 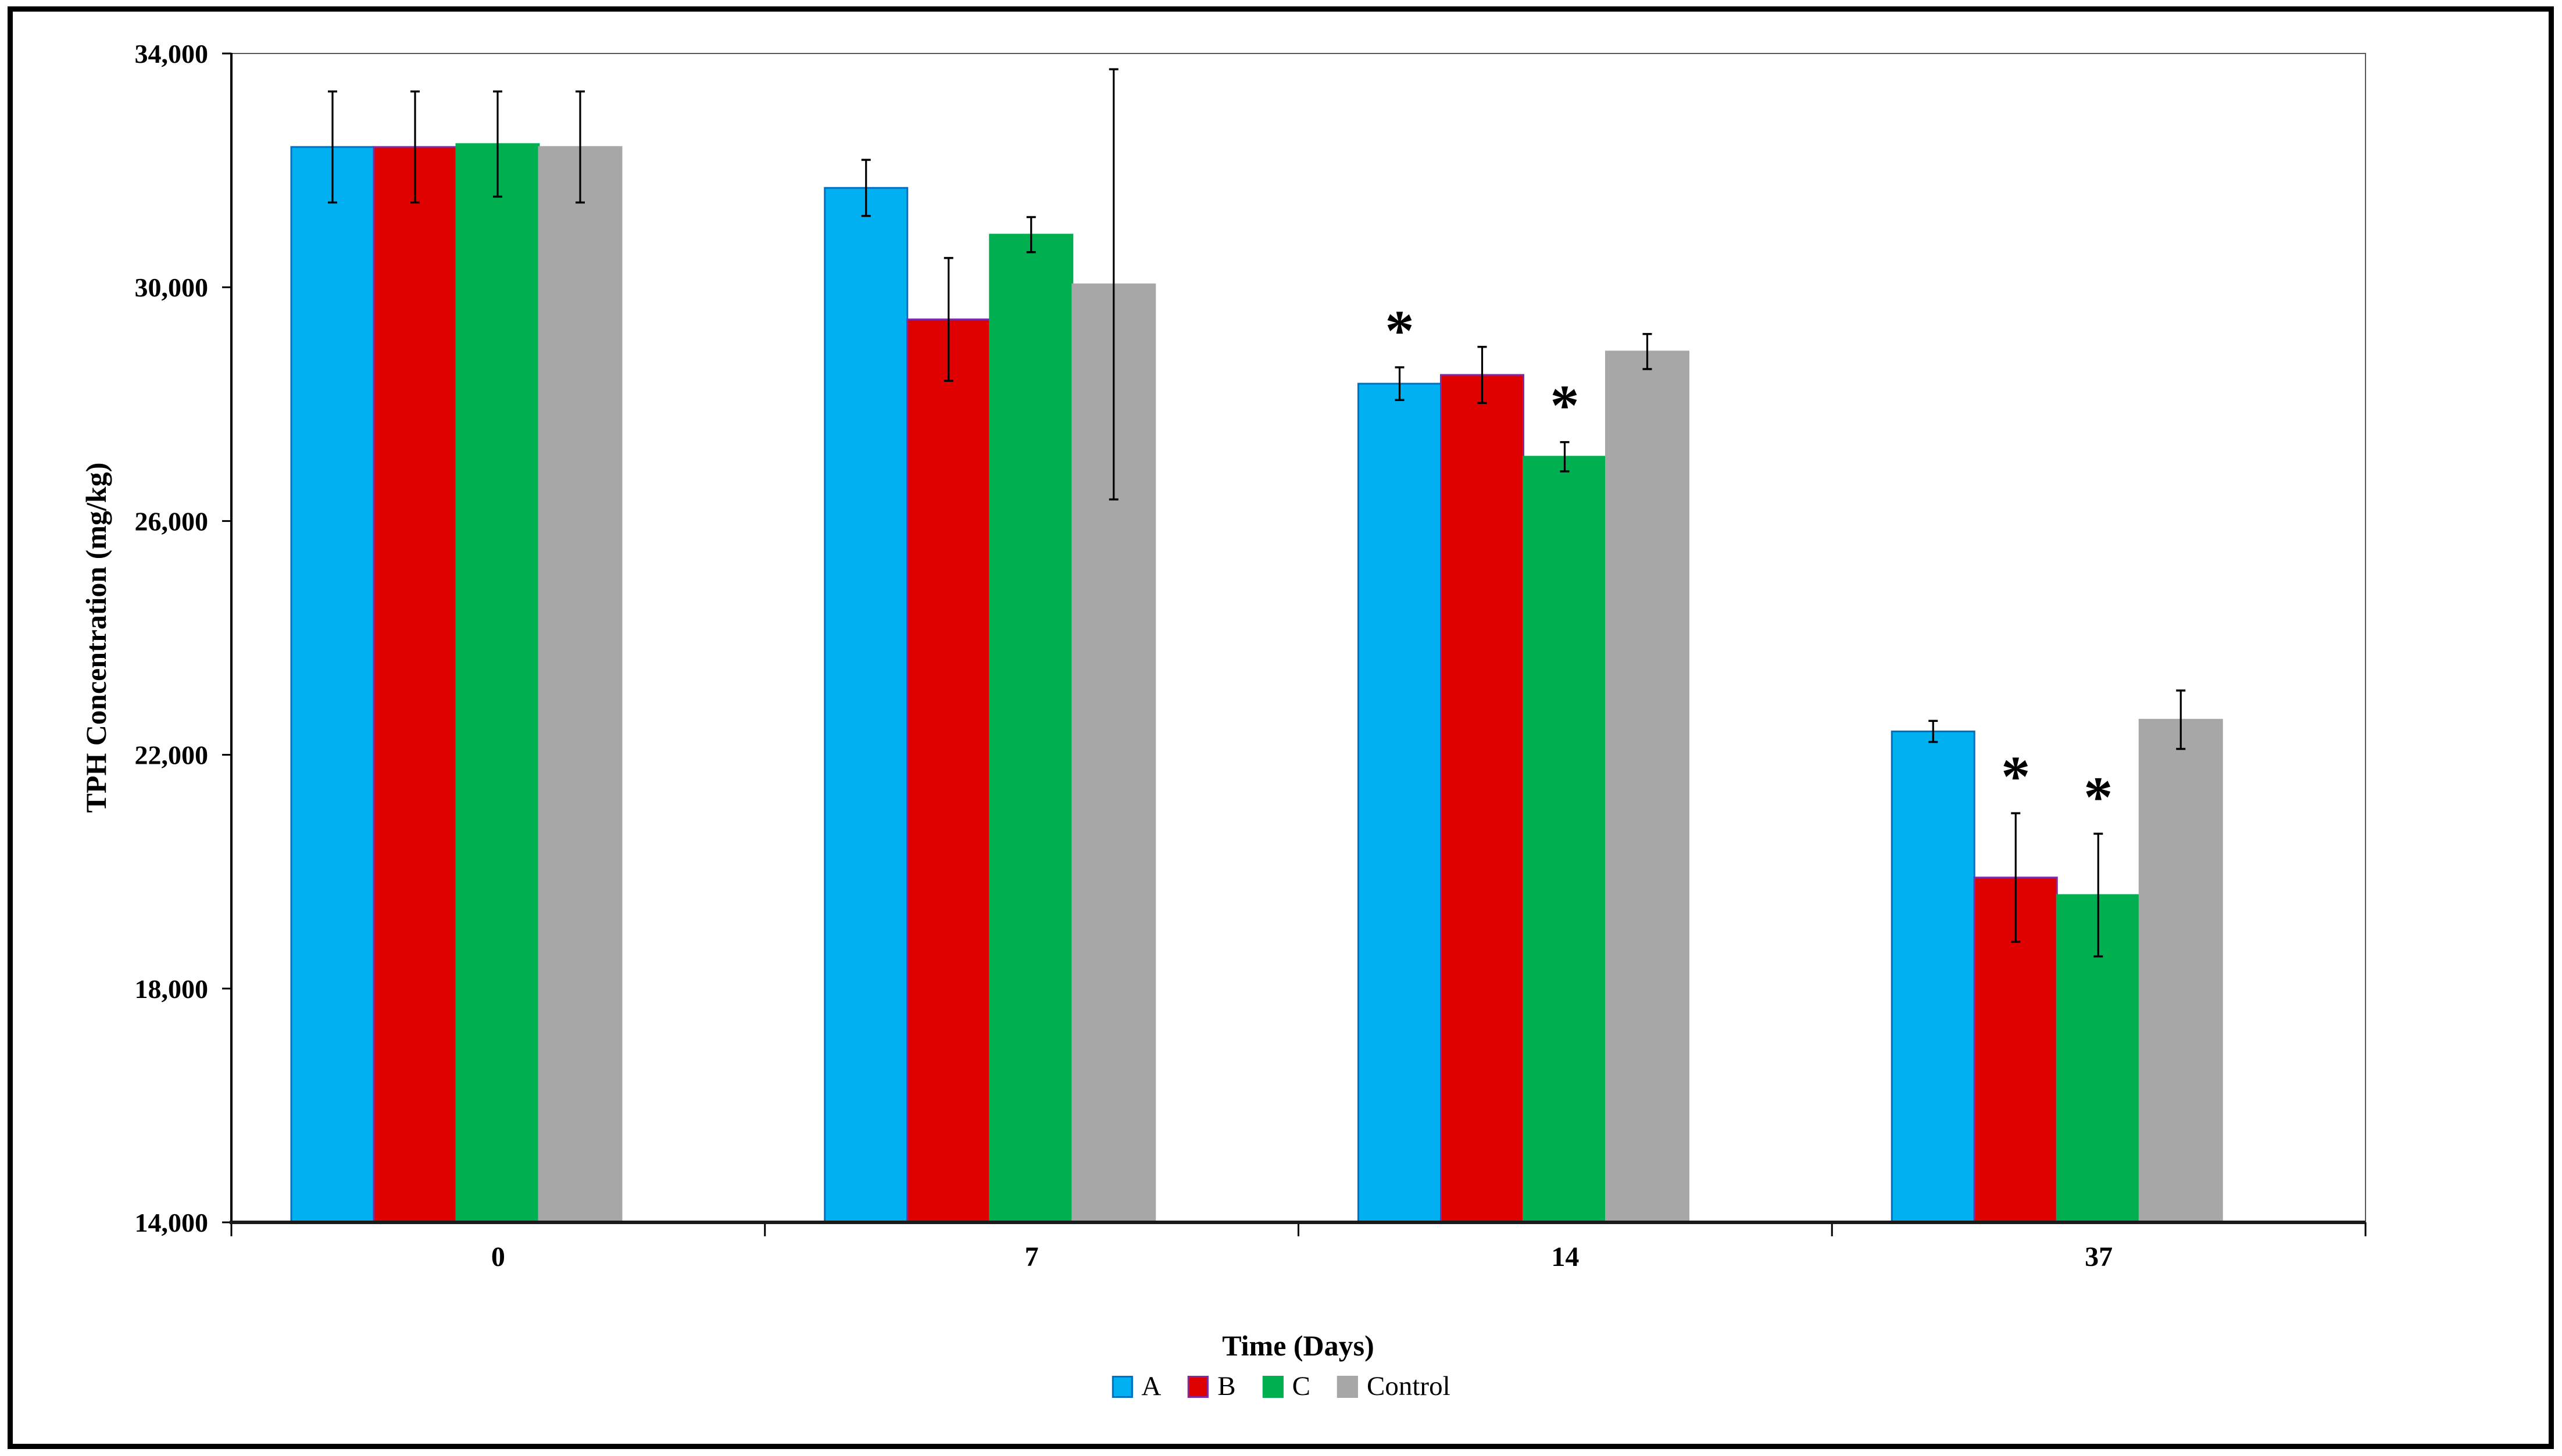 I want to click on legend-label: A, so click(x=1151, y=1386).